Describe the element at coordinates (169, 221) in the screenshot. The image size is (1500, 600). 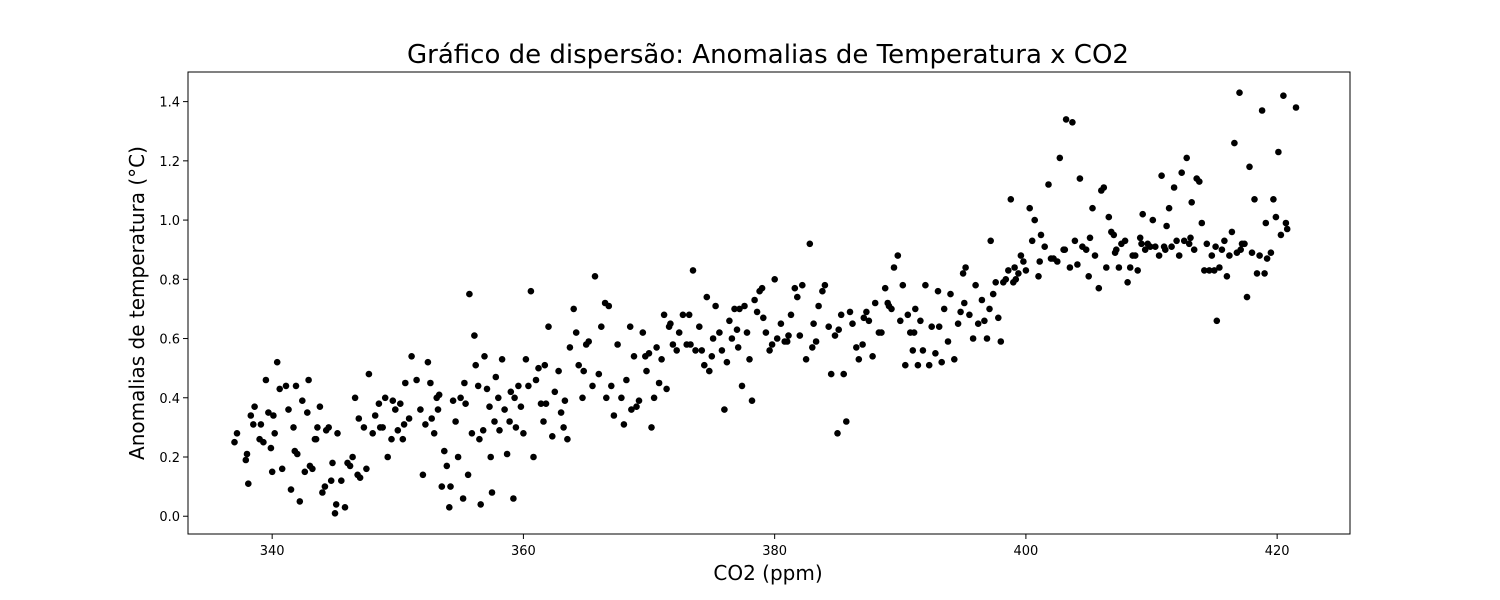
I see `y-tick-label: 1.0` at that location.